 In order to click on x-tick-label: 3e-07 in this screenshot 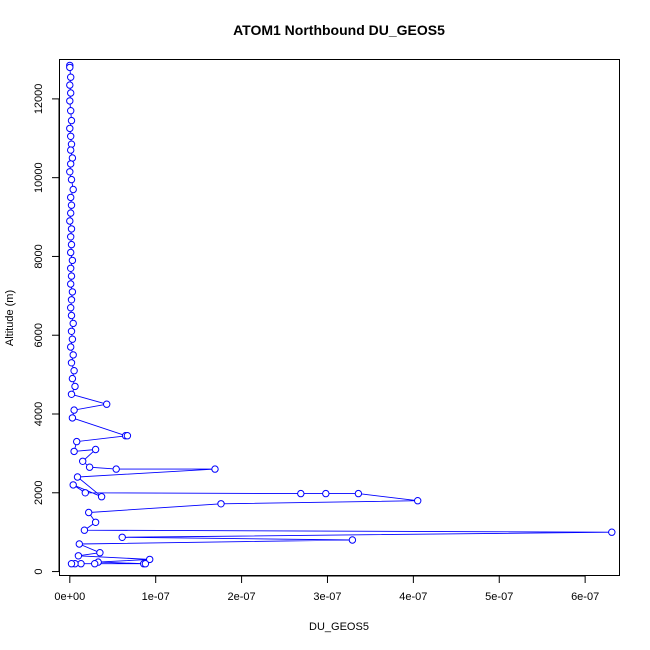, I will do `click(327, 597)`.